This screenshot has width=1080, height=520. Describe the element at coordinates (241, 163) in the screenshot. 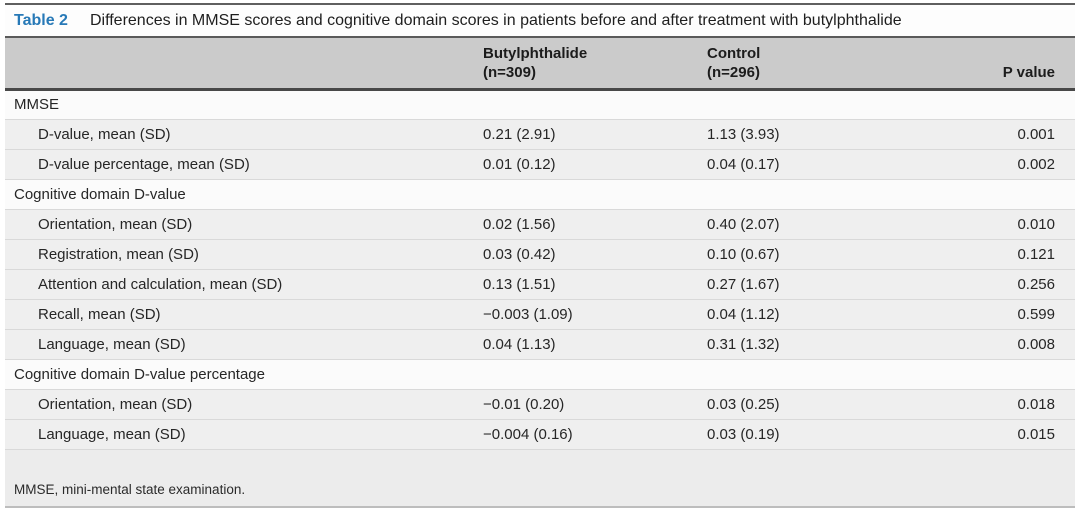

I see `row-label: D-value percentage, mean (SD)` at that location.